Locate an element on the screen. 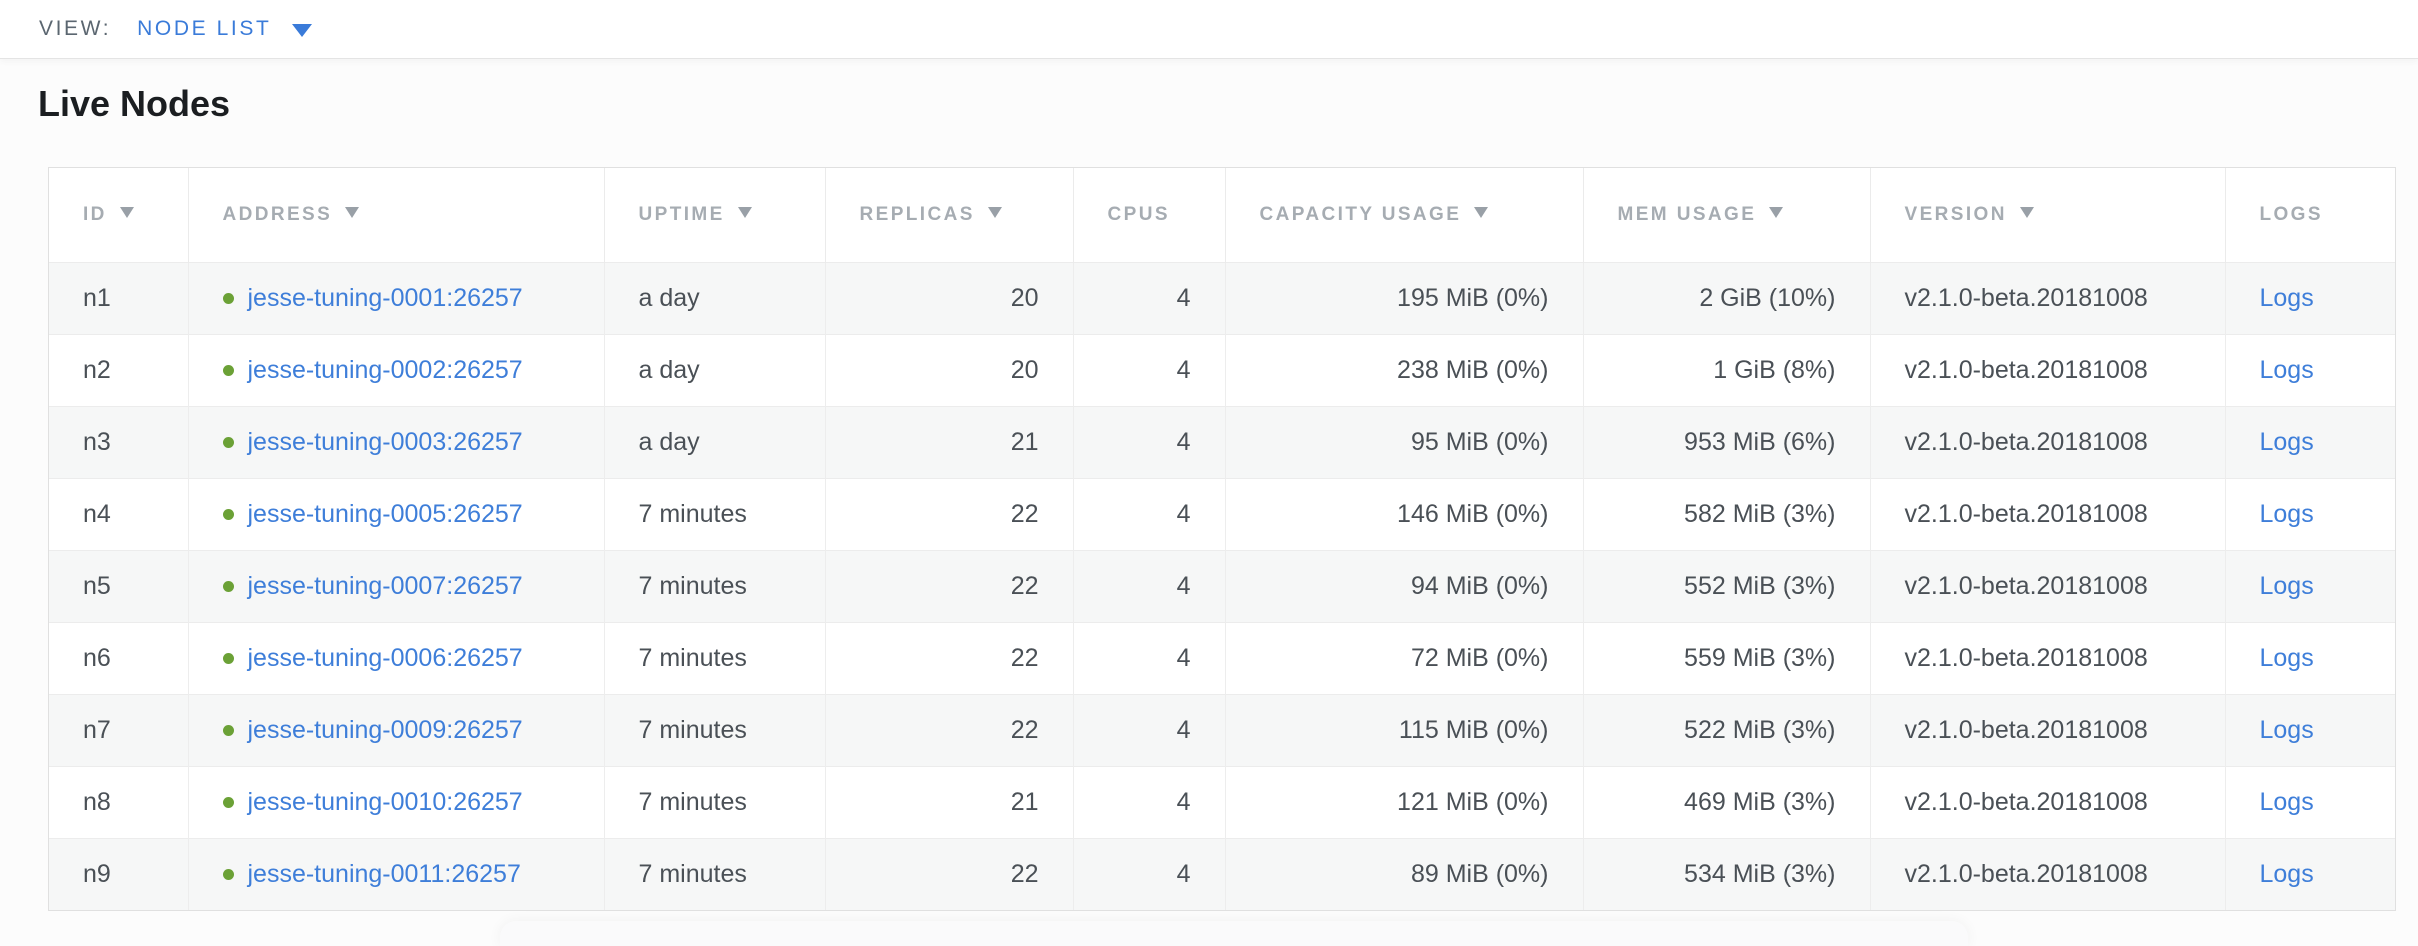 This screenshot has height=946, width=2418. node-id-cell: n4 is located at coordinates (119, 514).